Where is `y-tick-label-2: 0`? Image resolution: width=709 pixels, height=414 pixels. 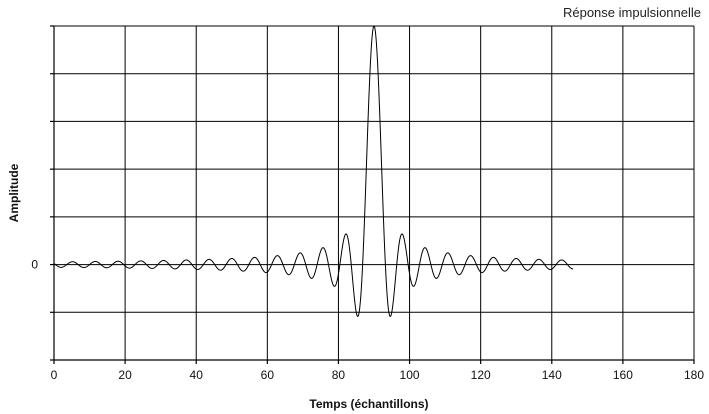 y-tick-label-2: 0 is located at coordinates (34, 265).